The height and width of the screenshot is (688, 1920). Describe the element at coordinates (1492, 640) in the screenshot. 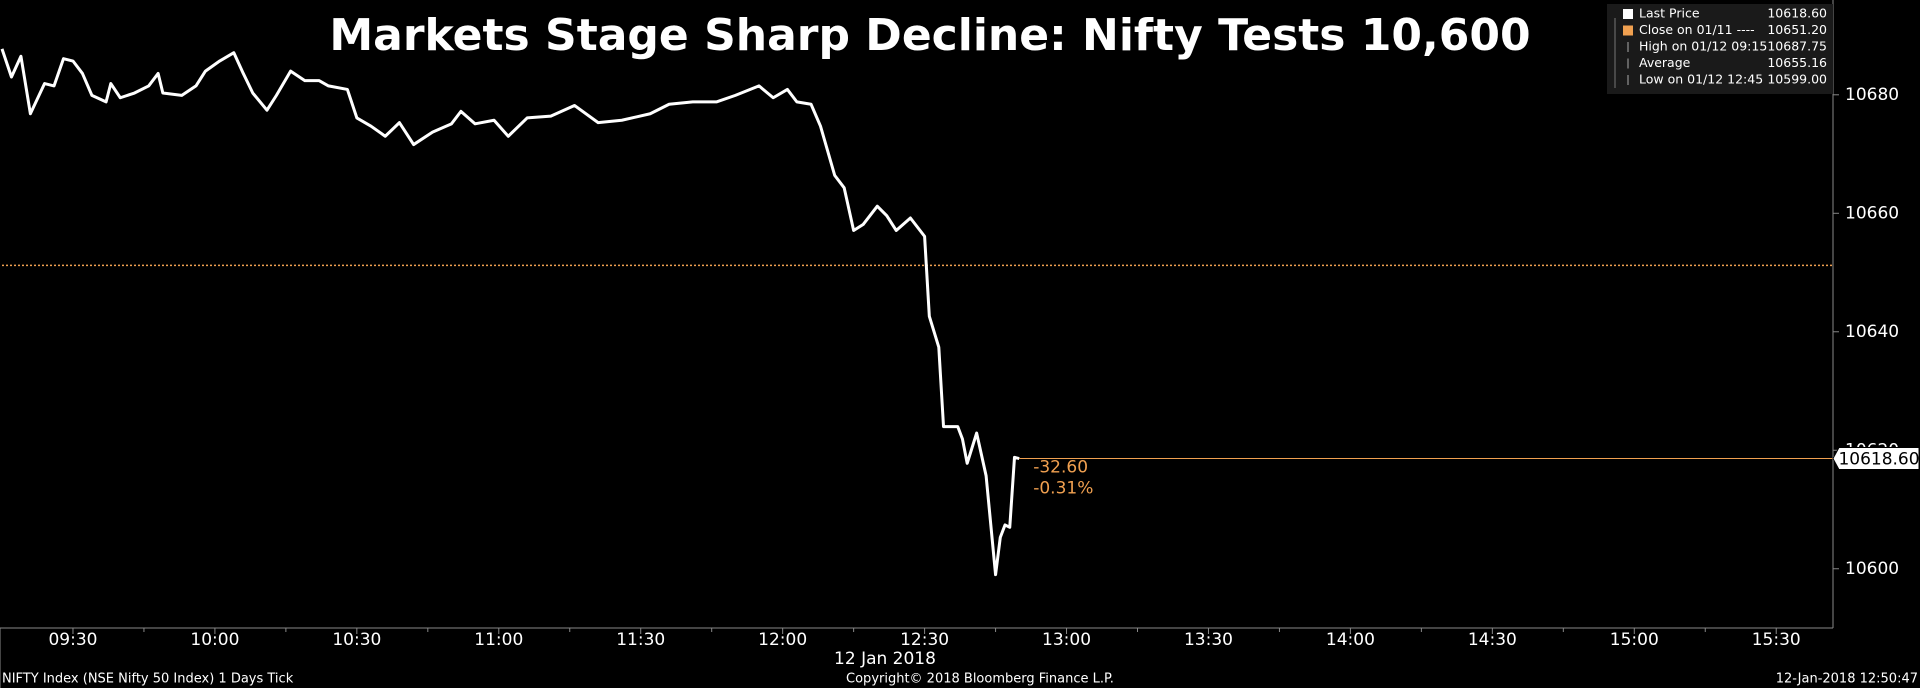

I see `x-tick-label: 14:30` at that location.